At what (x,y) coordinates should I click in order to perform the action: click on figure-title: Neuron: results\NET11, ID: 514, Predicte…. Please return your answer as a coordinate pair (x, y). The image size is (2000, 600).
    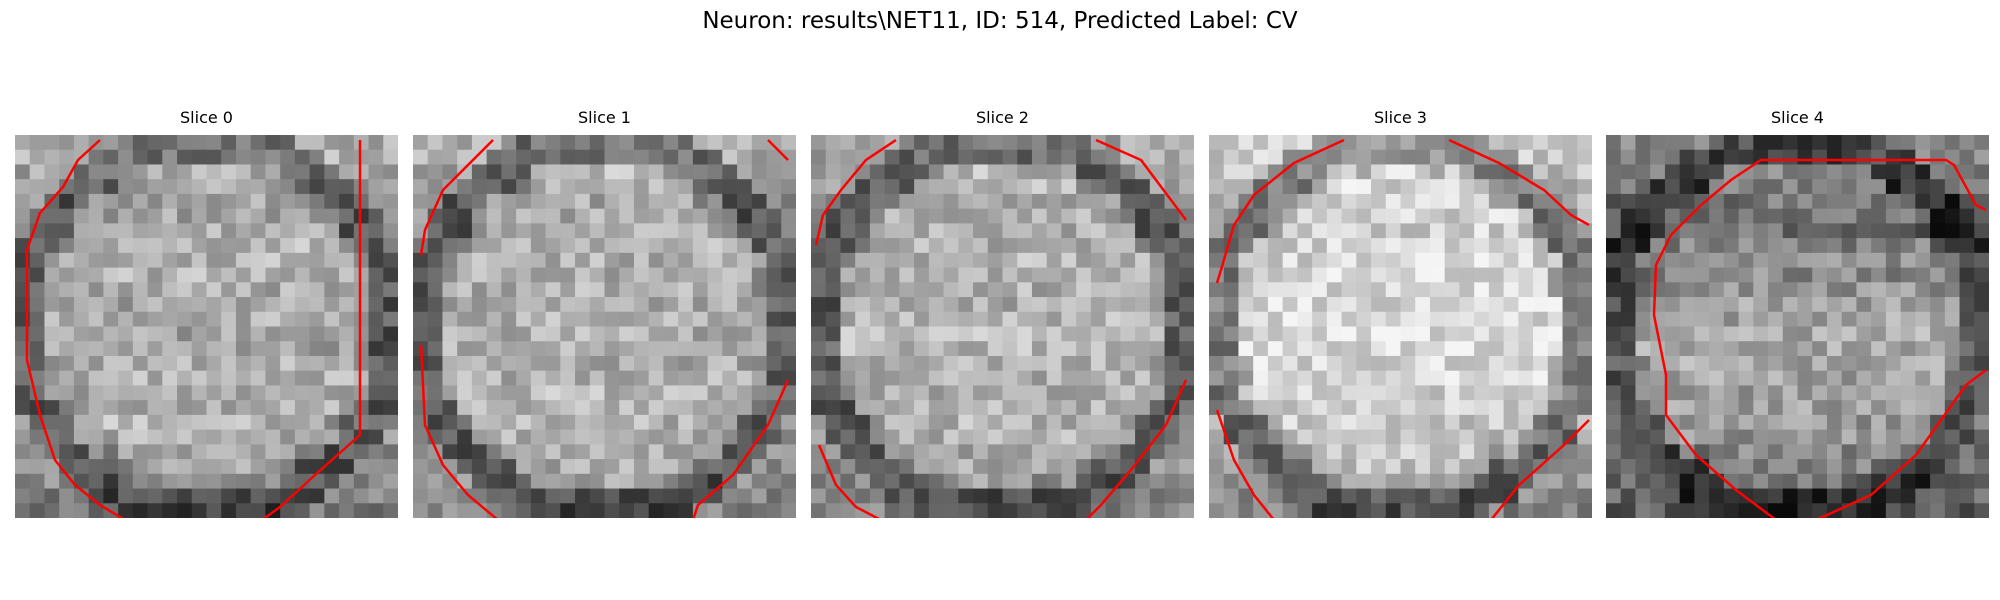
    Looking at the image, I should click on (1000, 21).